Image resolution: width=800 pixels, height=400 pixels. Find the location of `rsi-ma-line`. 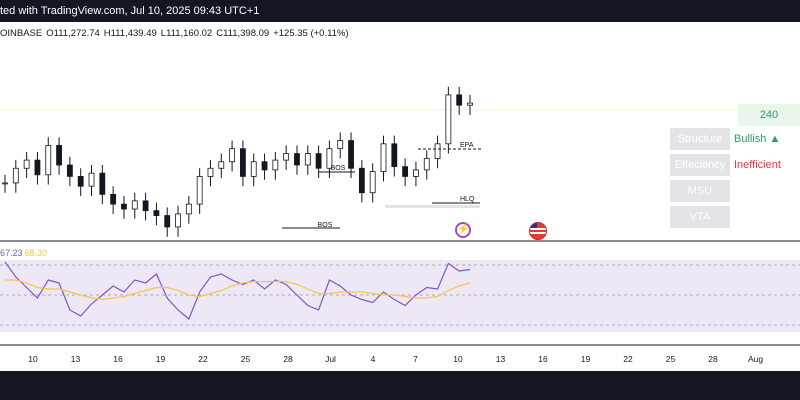

rsi-ma-line is located at coordinates (238, 290).